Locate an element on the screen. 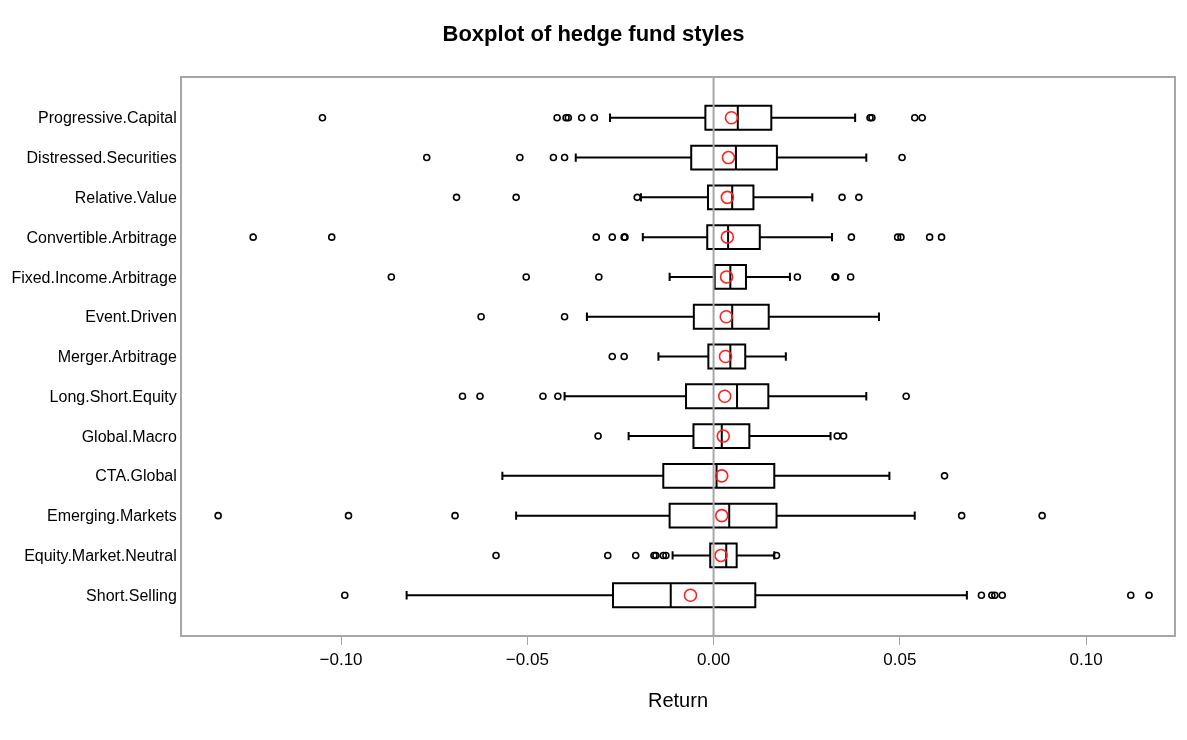  y-tick-label: Fixed.Income.Arbitrage is located at coordinates (94, 277).